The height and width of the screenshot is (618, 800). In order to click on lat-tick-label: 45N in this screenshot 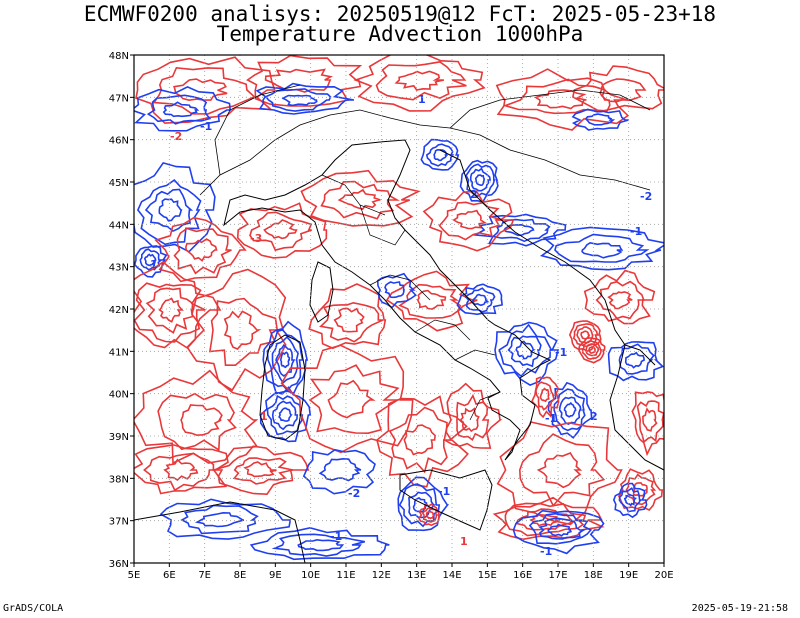, I will do `click(119, 183)`.